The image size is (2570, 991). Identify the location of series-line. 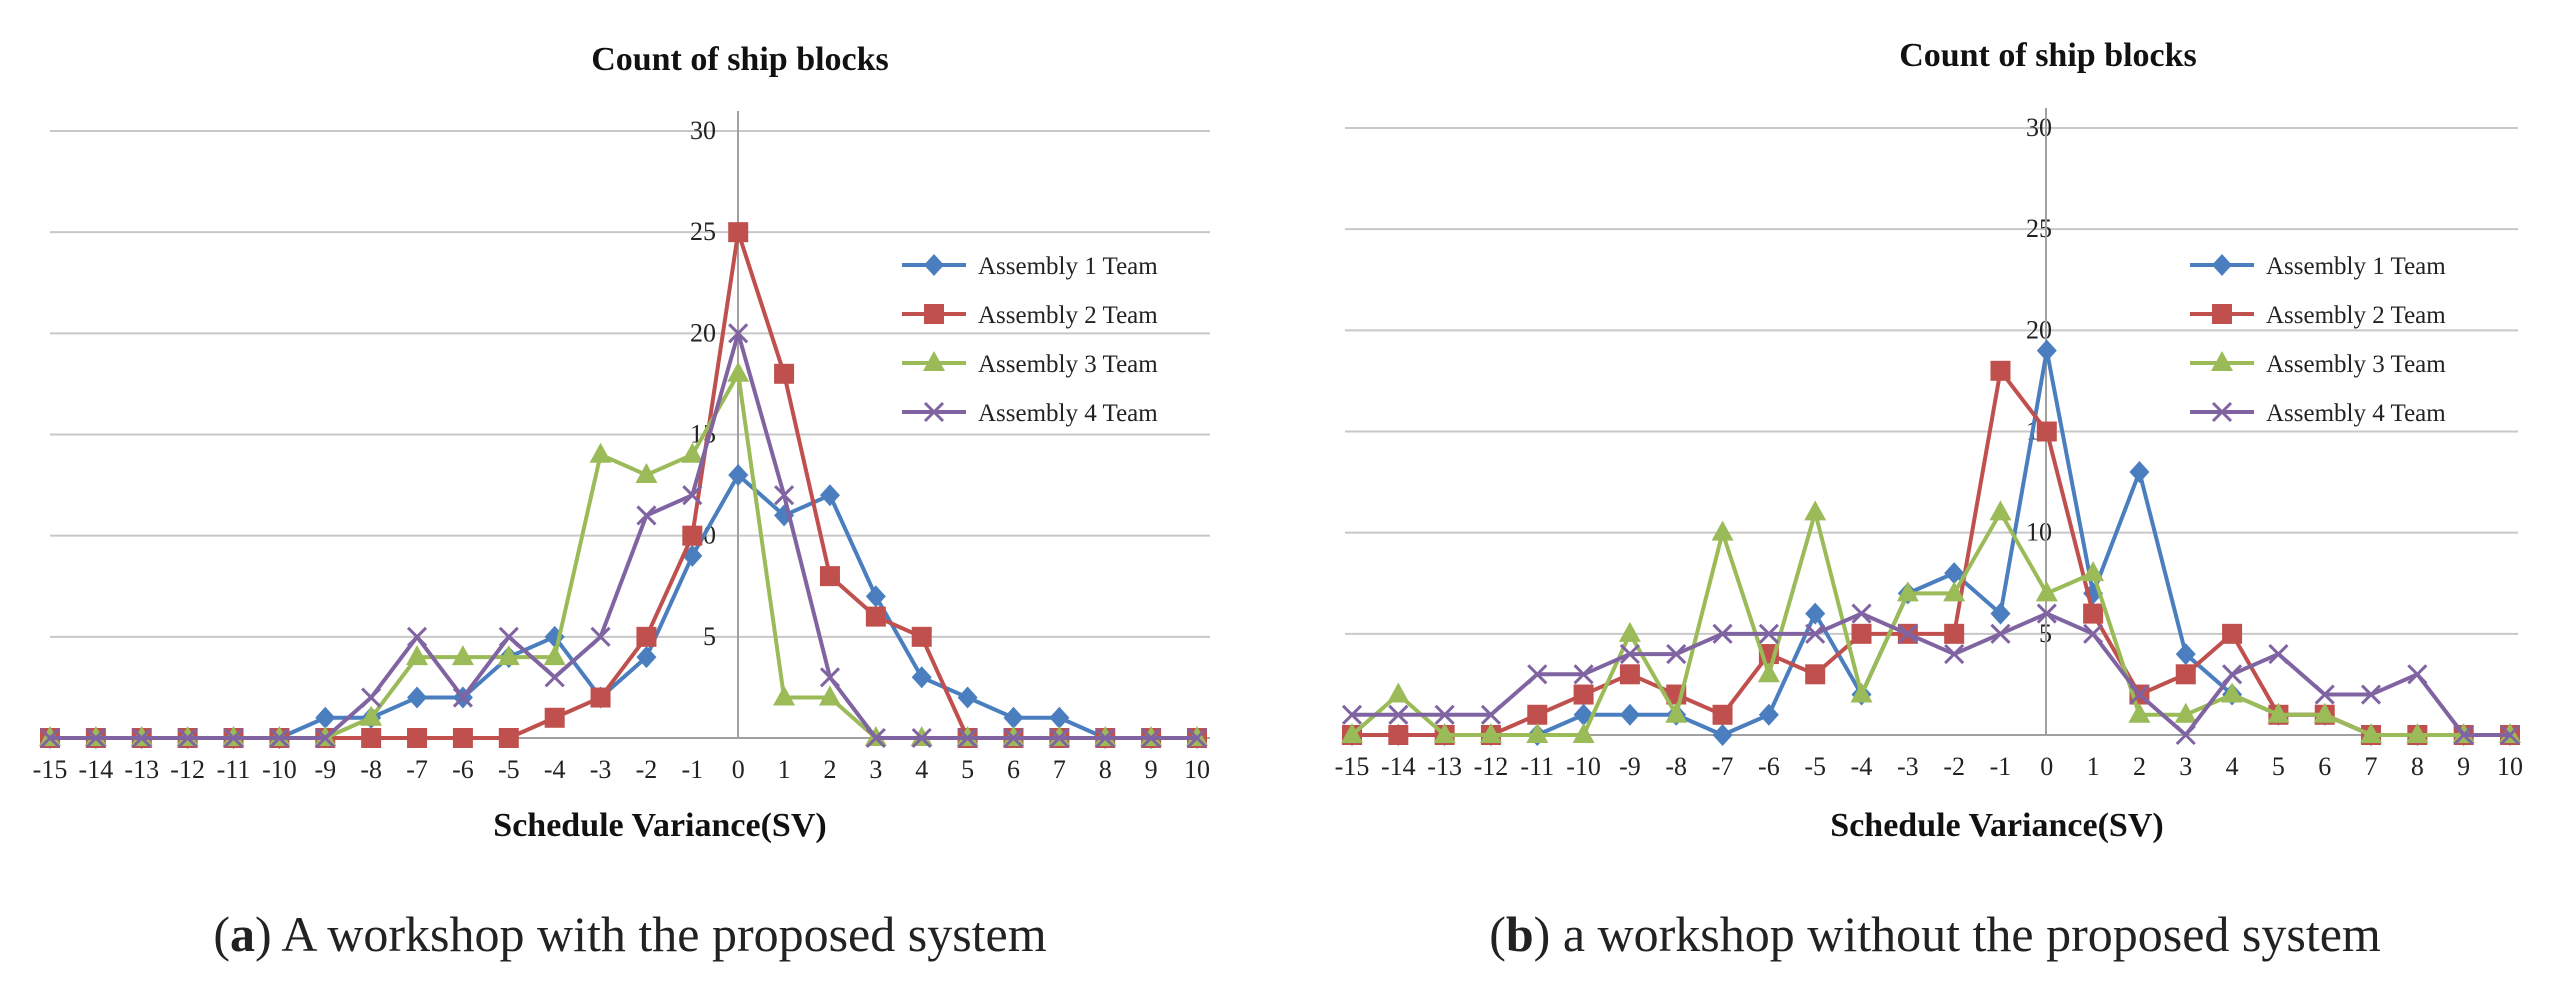
(1930, 623).